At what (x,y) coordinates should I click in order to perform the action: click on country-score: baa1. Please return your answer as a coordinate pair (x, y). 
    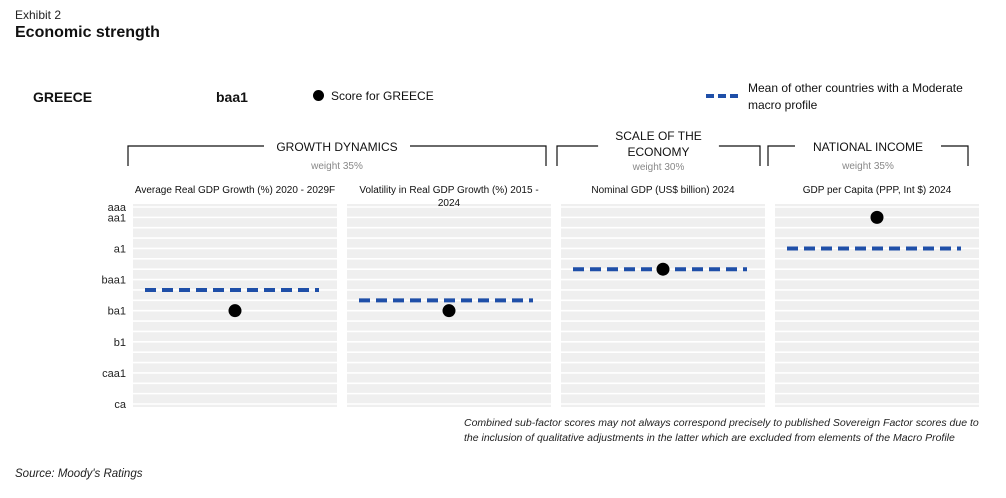
    Looking at the image, I should click on (232, 97).